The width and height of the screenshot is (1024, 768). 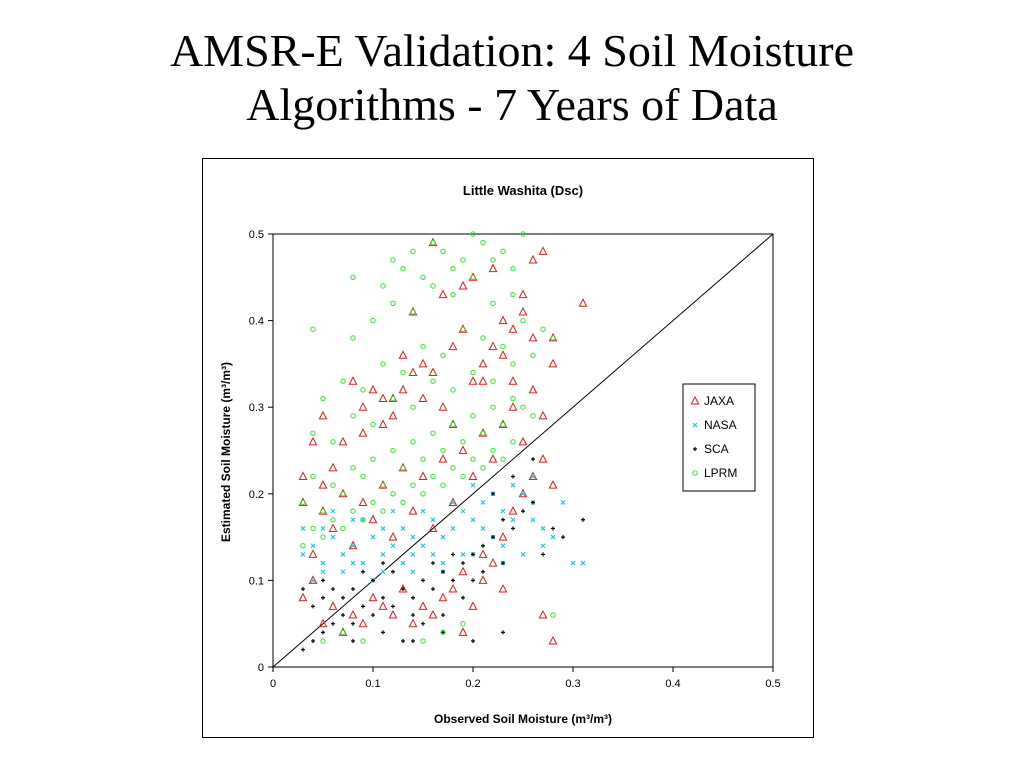 What do you see at coordinates (719, 437) in the screenshot?
I see `legend: JAXA NASA SCA LPRM` at bounding box center [719, 437].